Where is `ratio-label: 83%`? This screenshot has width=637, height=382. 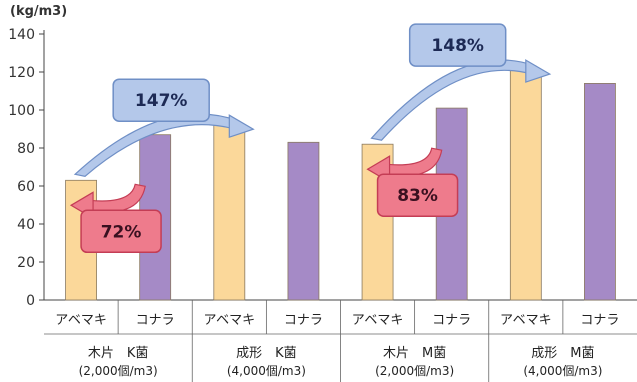
ratio-label: 83% is located at coordinates (417, 196).